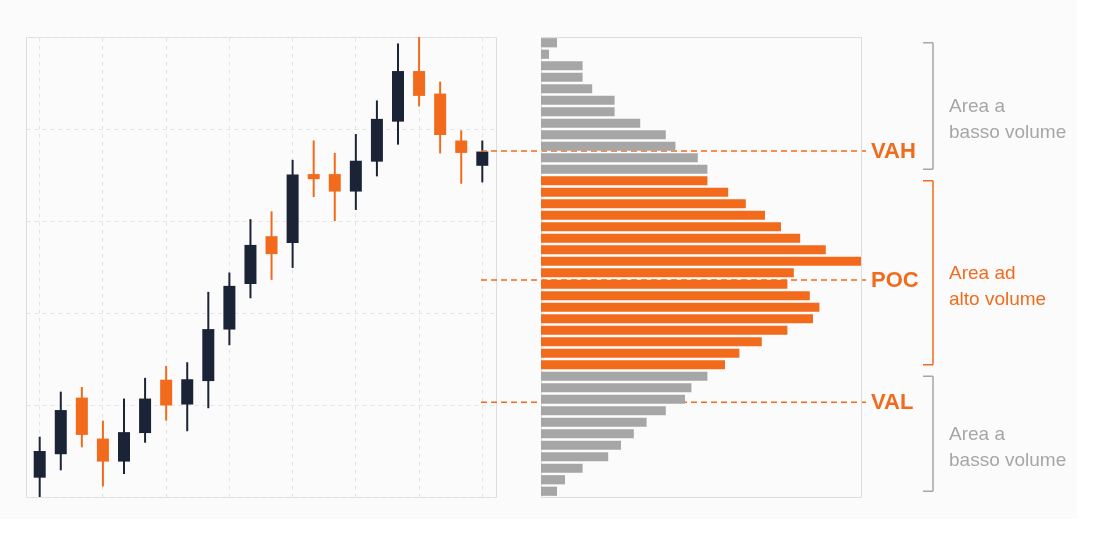 This screenshot has width=1102, height=544. Describe the element at coordinates (893, 151) in the screenshot. I see `ref-line-label: VAH` at that location.